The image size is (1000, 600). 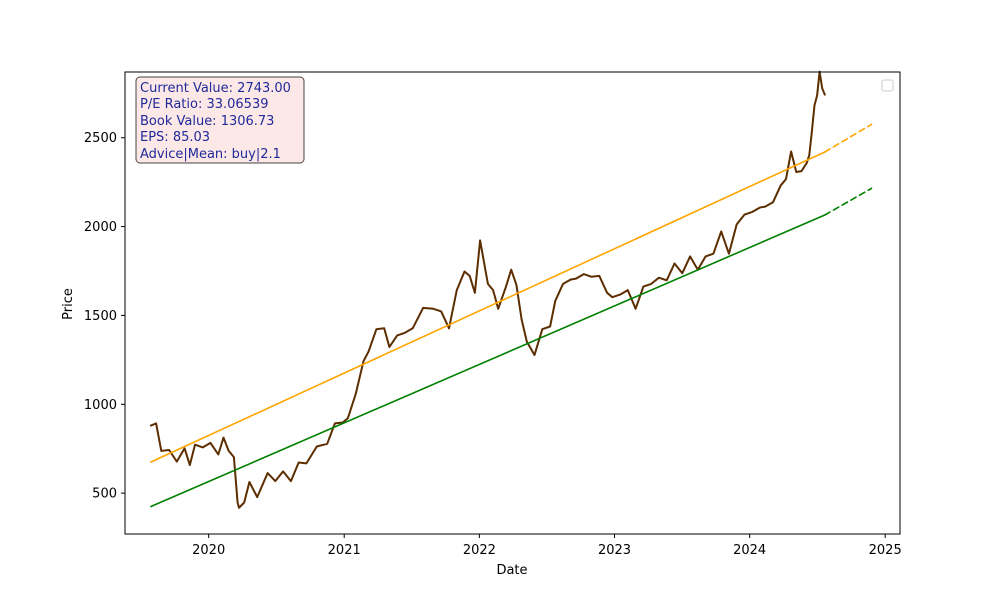 I want to click on info-box-background, so click(x=220, y=120).